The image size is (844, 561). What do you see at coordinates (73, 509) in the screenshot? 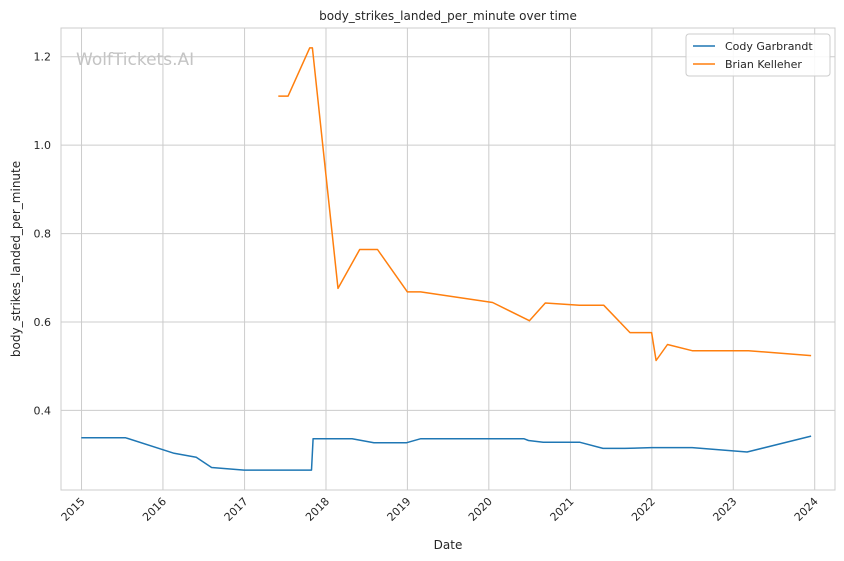
I see `x-tick-label: 2015` at bounding box center [73, 509].